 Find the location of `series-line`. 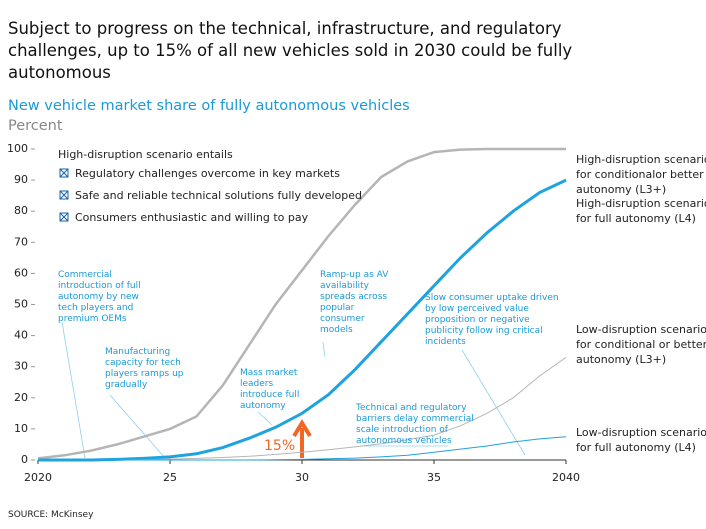

series-line is located at coordinates (302, 448).